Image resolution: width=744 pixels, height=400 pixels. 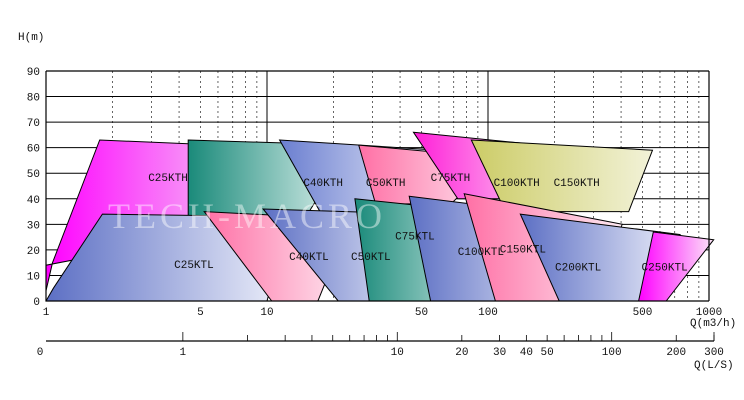 What do you see at coordinates (643, 313) in the screenshot?
I see `x-tick-label: 500` at bounding box center [643, 313].